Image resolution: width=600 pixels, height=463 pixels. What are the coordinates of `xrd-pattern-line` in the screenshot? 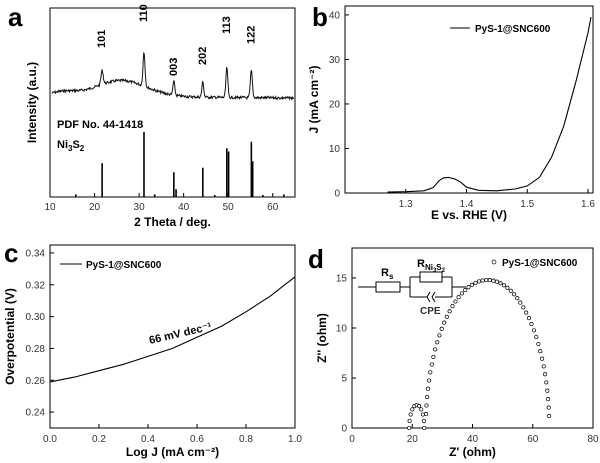 It's located at (173, 76).